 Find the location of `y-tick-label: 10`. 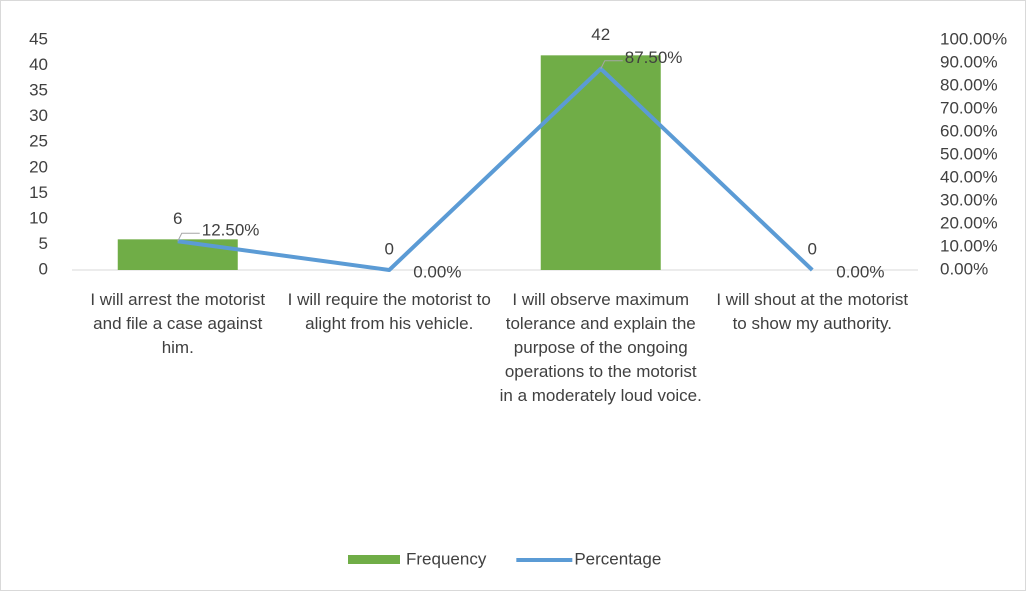

y-tick-label: 10 is located at coordinates (38, 217).